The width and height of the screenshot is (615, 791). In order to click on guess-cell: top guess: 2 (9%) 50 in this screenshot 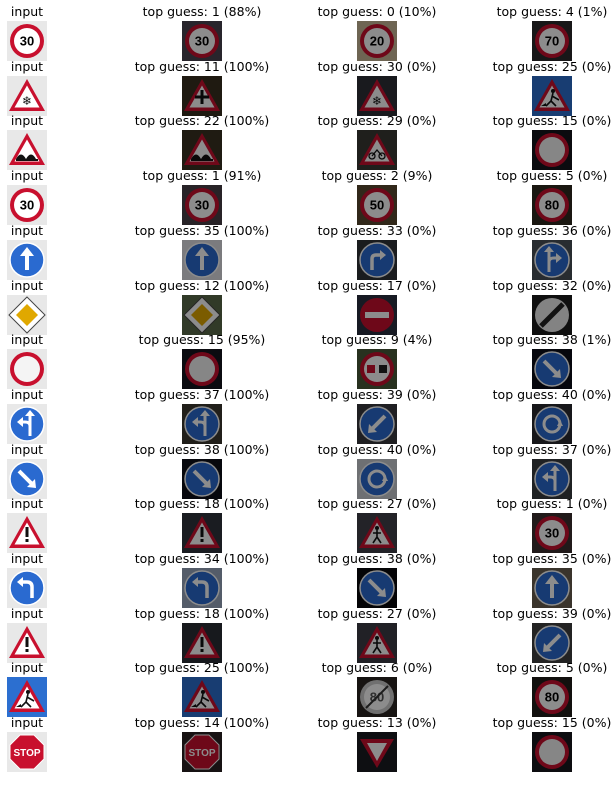, I will do `click(377, 197)`.